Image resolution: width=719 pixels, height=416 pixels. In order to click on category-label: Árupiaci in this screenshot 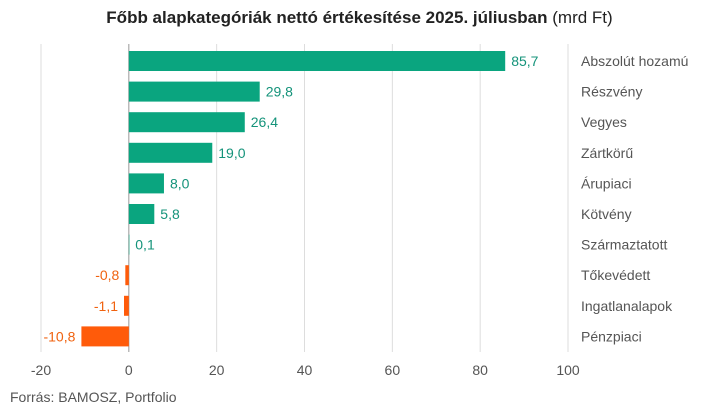, I will do `click(606, 183)`.